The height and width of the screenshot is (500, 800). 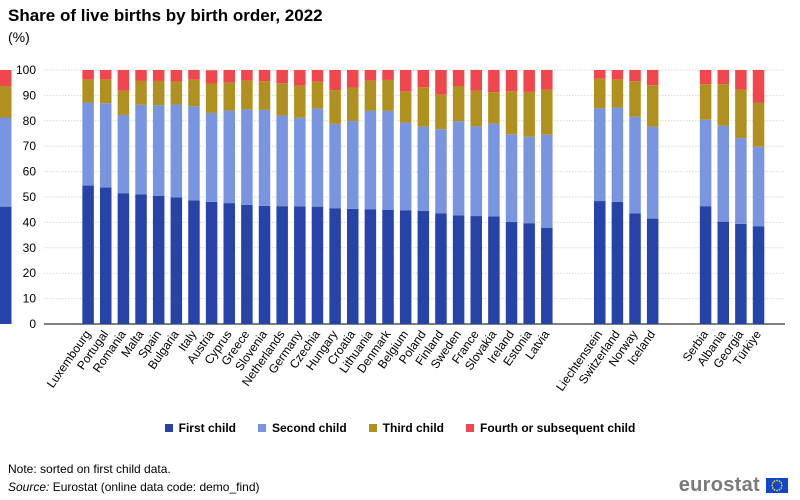 I want to click on y-tick-label: 40, so click(x=30, y=222).